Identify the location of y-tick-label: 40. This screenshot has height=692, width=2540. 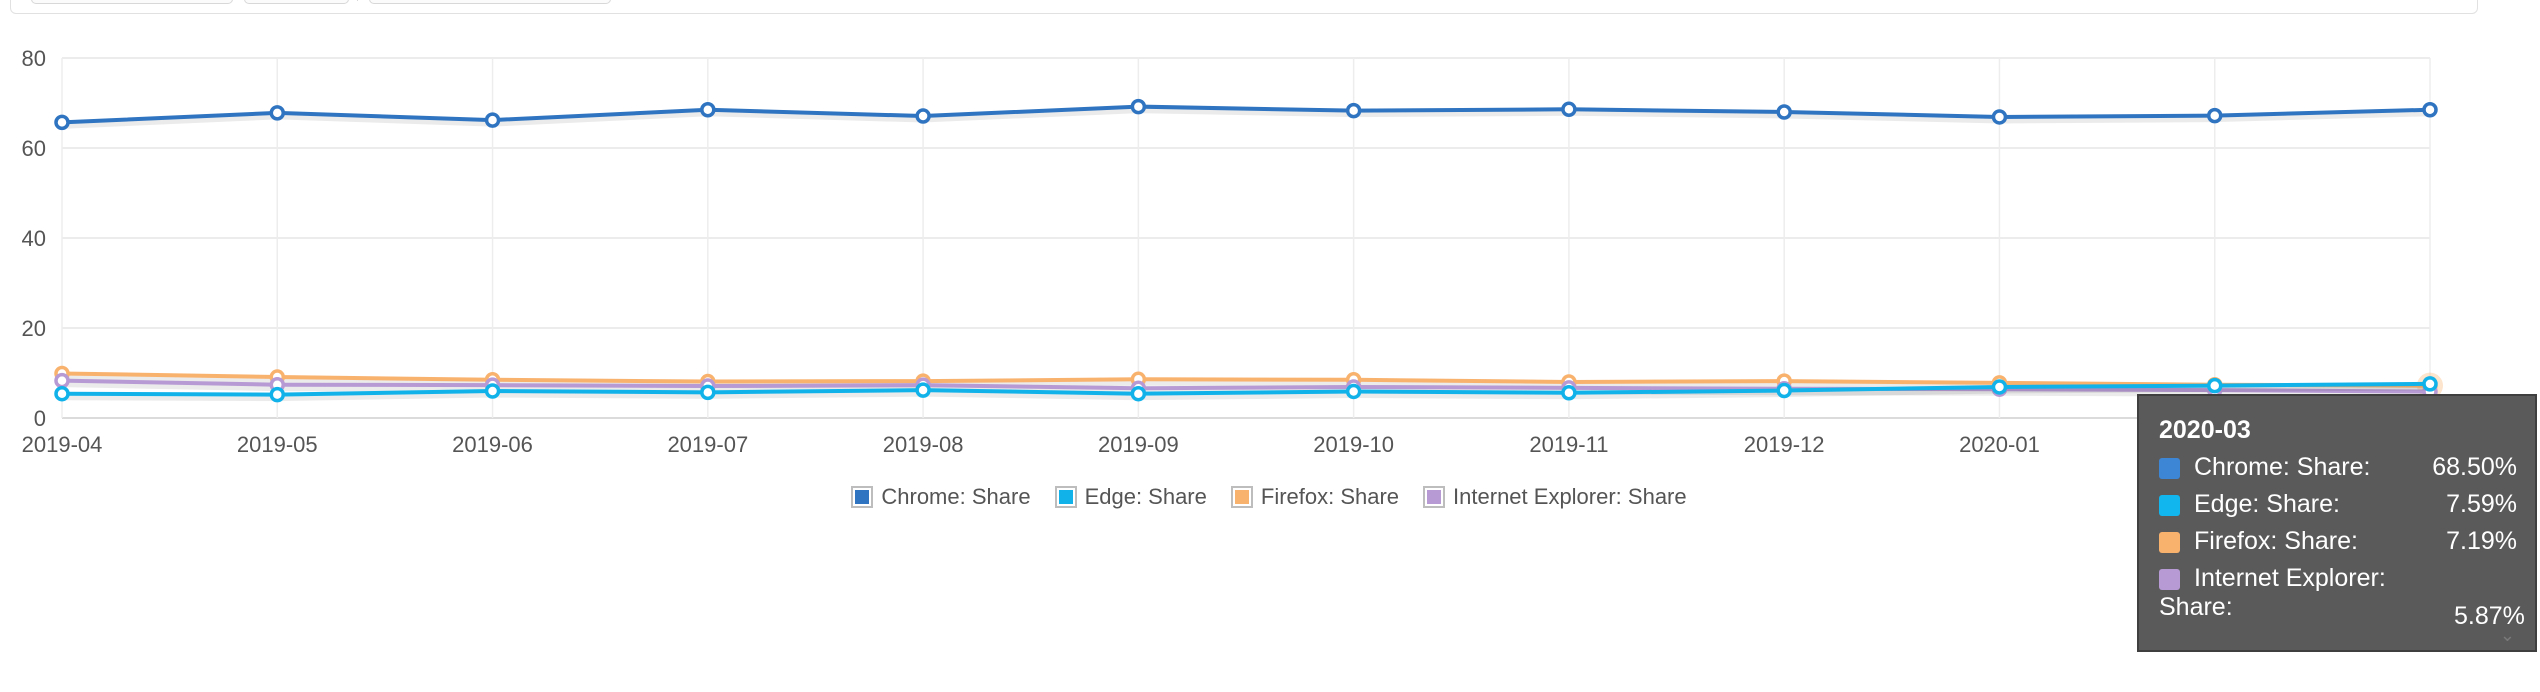
(34, 238).